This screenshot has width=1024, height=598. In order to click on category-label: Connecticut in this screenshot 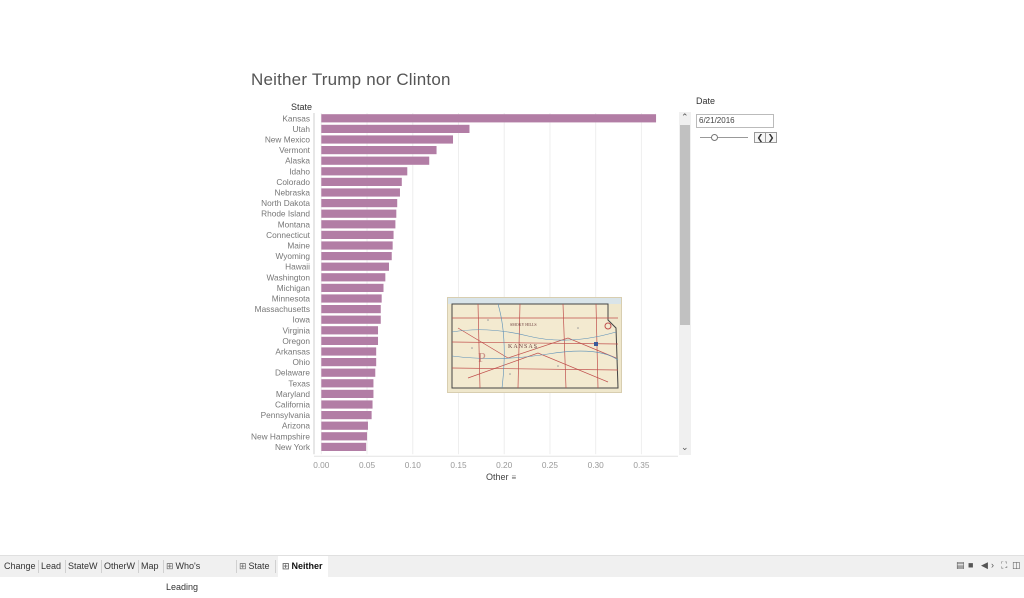, I will do `click(288, 235)`.